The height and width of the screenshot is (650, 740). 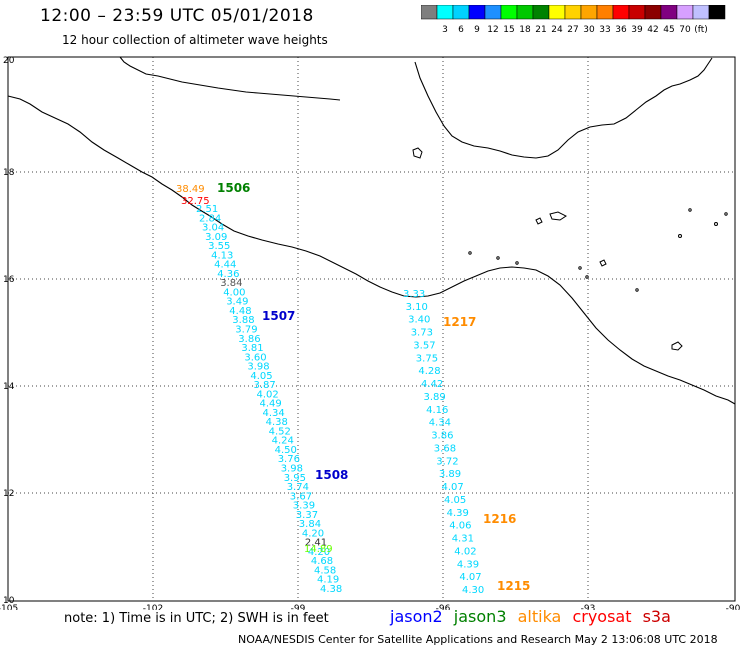 I want to click on track1-value: 3.84, so click(x=310, y=524).